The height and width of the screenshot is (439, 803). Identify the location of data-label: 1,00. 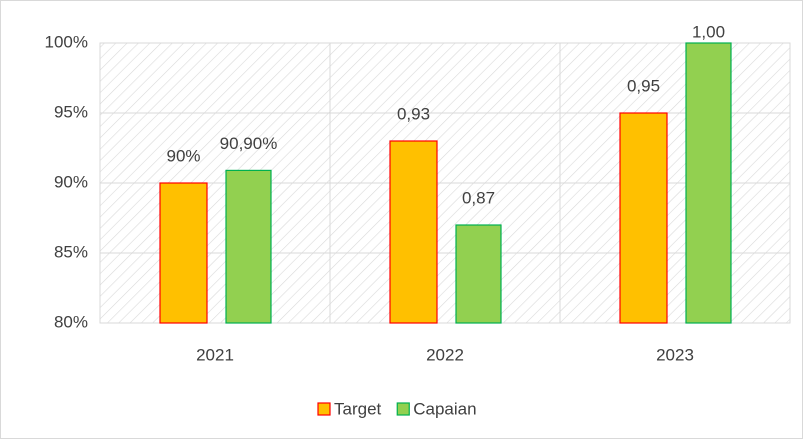
(708, 31).